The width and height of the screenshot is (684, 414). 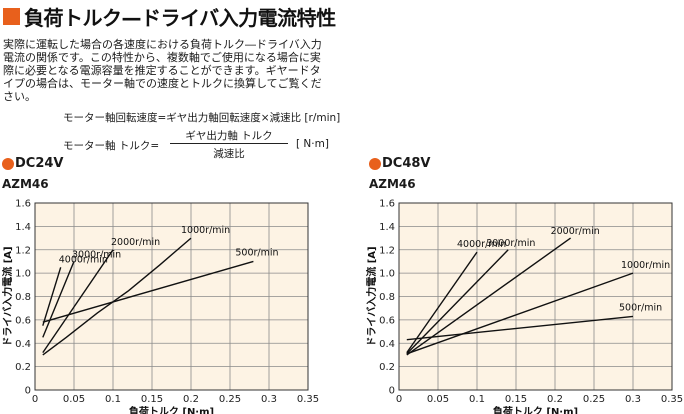 I want to click on torque-formula-unit: [ N·m], so click(x=312, y=144).